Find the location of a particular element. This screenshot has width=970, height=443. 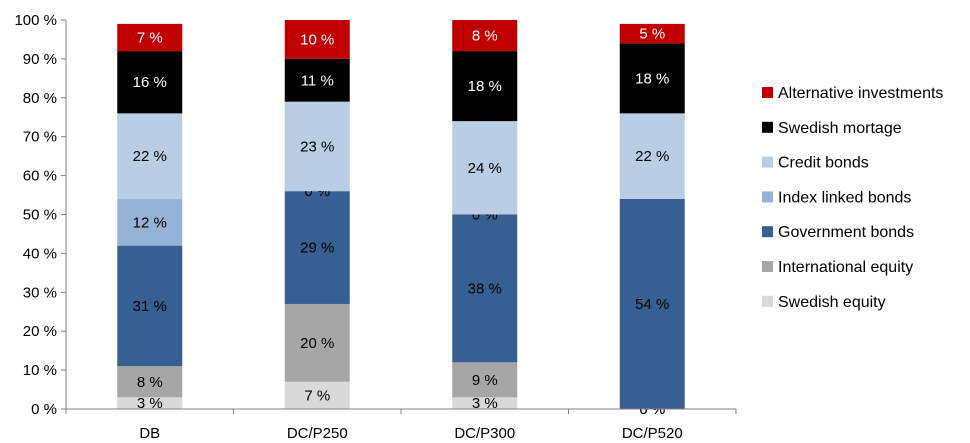

legend-label: Index linked bonds is located at coordinates (844, 197).